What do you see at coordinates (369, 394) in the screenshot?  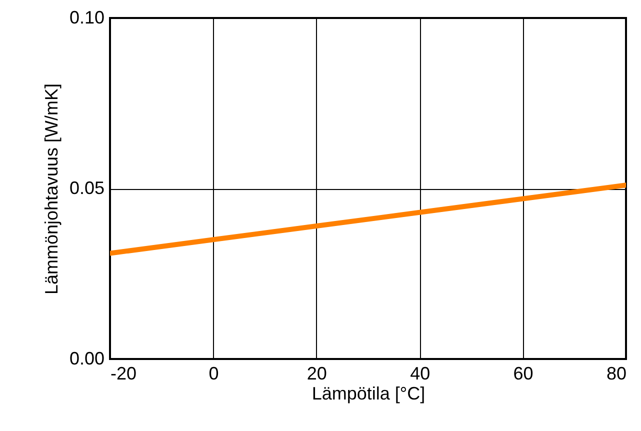 I see `x-axis-title: Lämpötila [°C]` at bounding box center [369, 394].